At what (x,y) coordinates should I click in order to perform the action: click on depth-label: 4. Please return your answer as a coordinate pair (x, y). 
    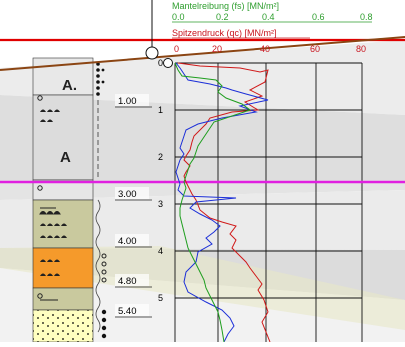
    Looking at the image, I should click on (160, 251).